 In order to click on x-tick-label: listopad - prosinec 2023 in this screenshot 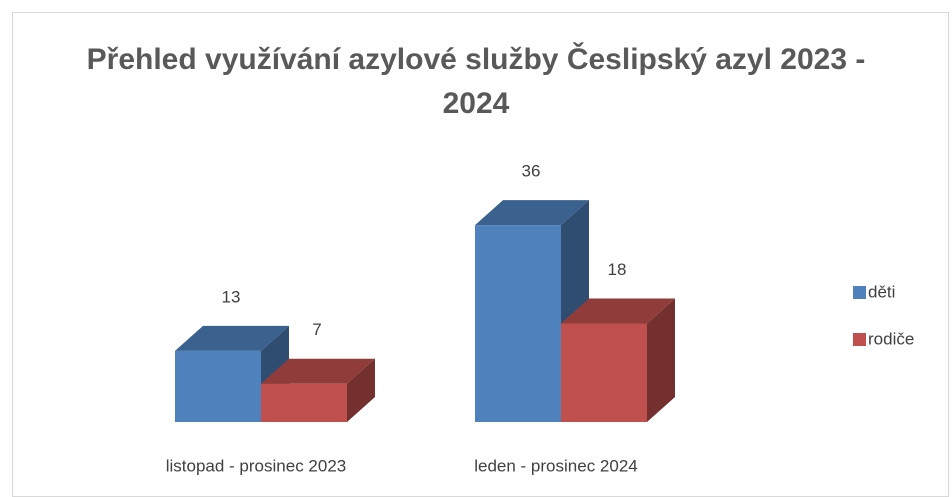, I will do `click(256, 465)`.